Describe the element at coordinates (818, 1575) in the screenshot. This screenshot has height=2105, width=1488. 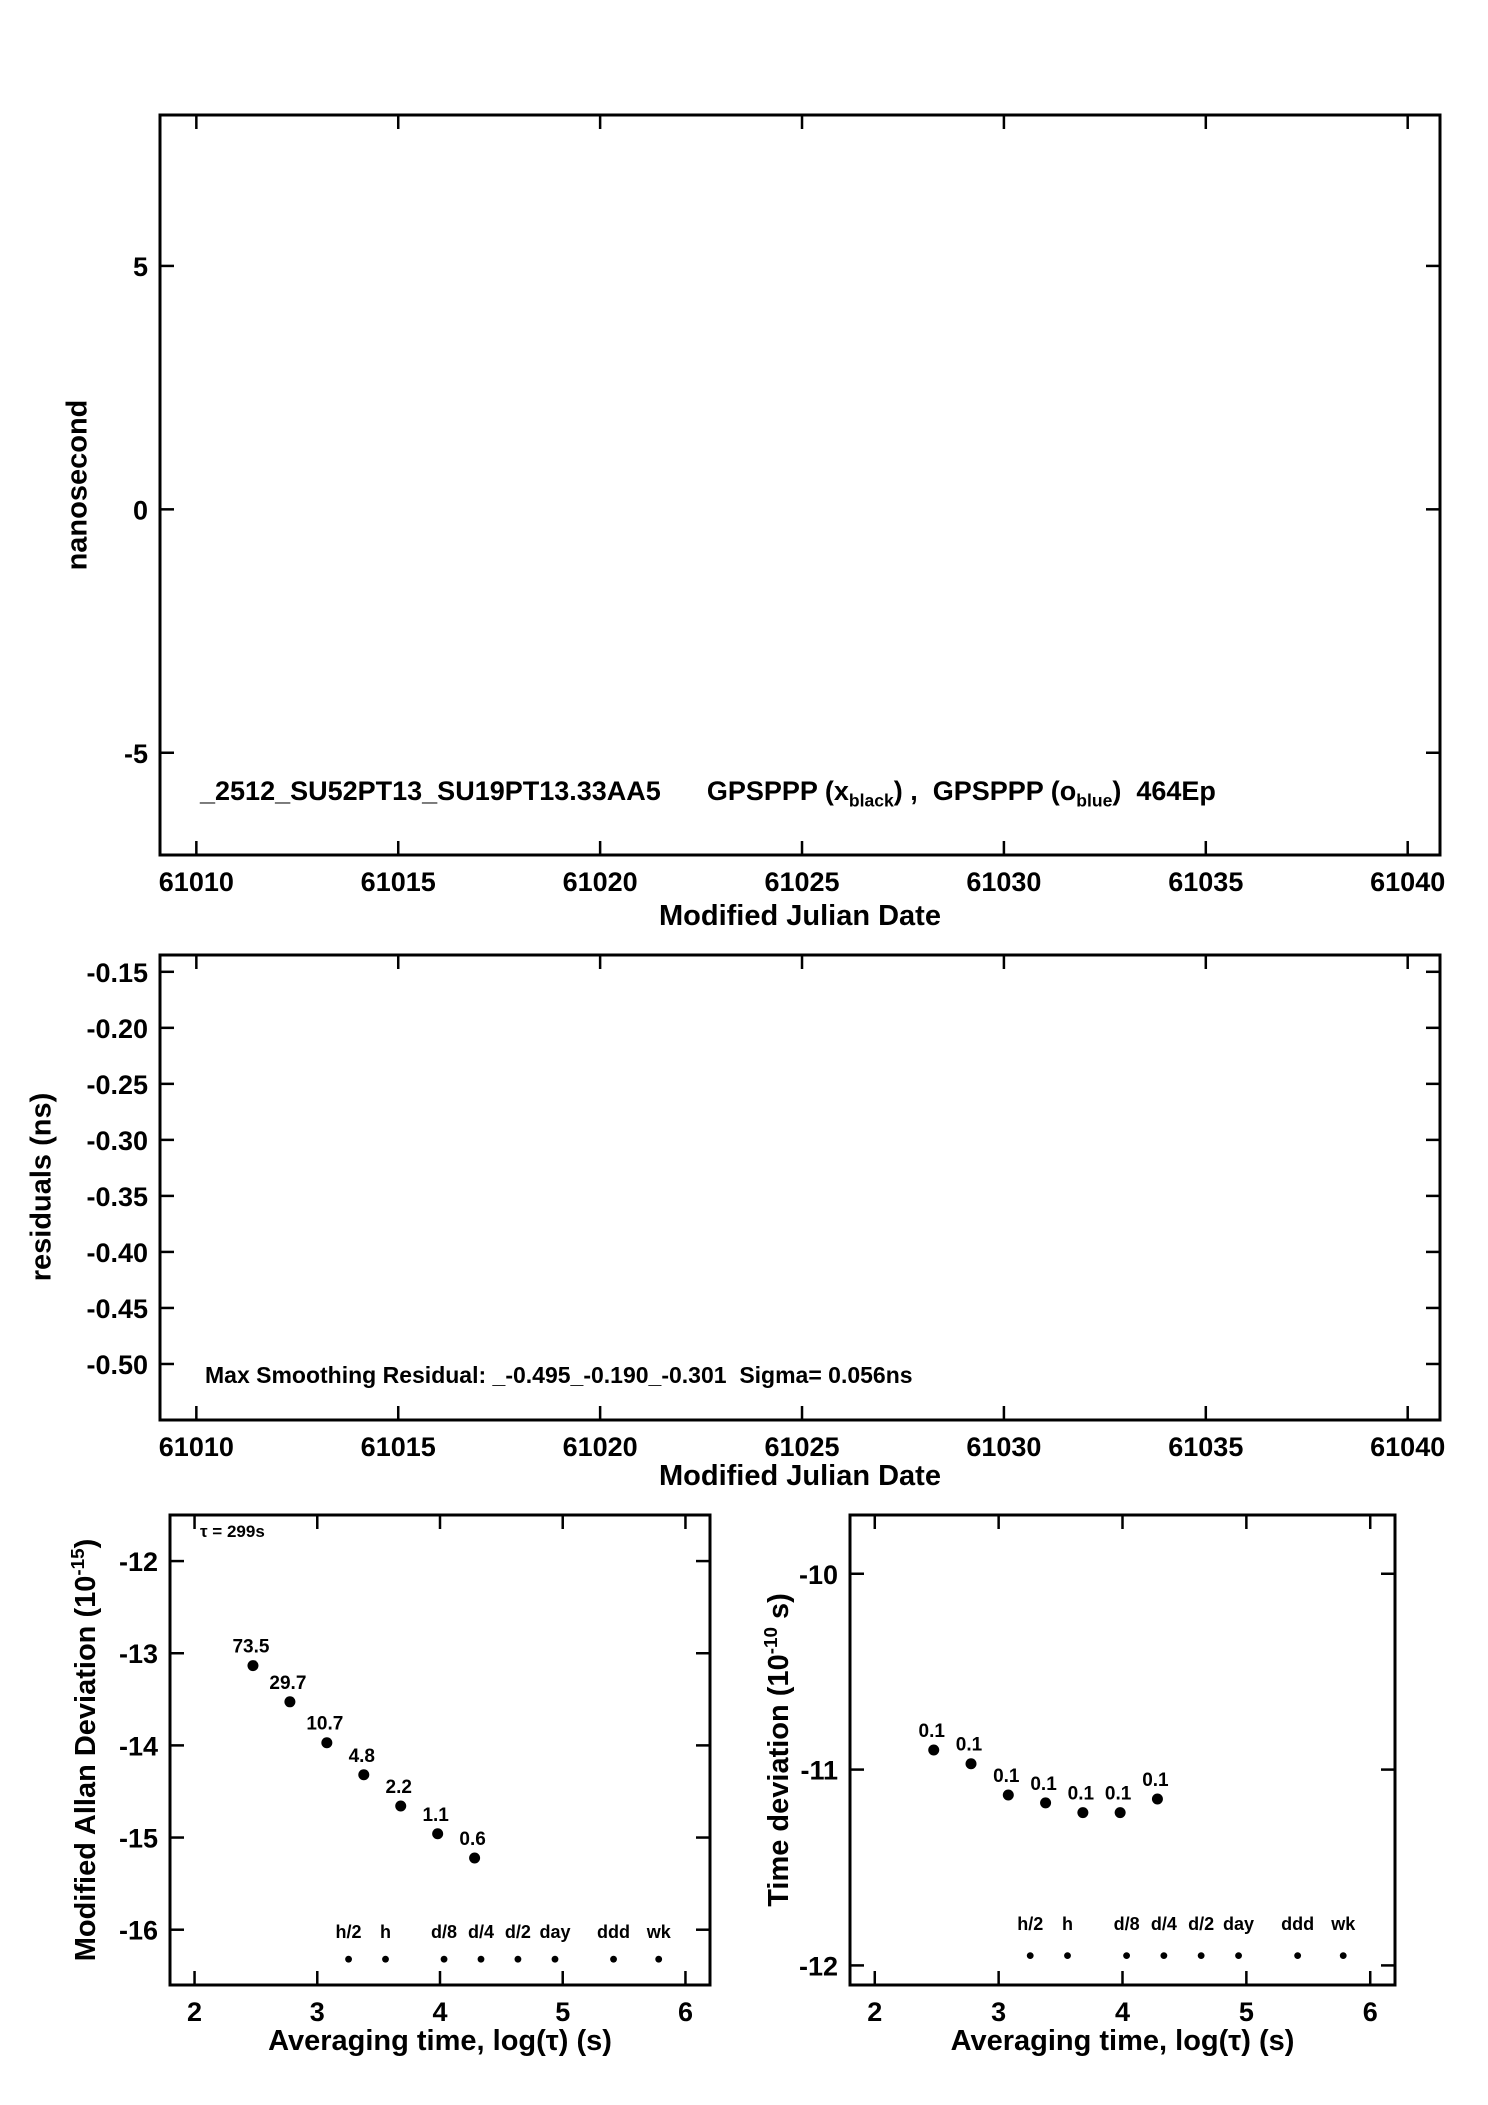
I see `svg-text: -10` at that location.